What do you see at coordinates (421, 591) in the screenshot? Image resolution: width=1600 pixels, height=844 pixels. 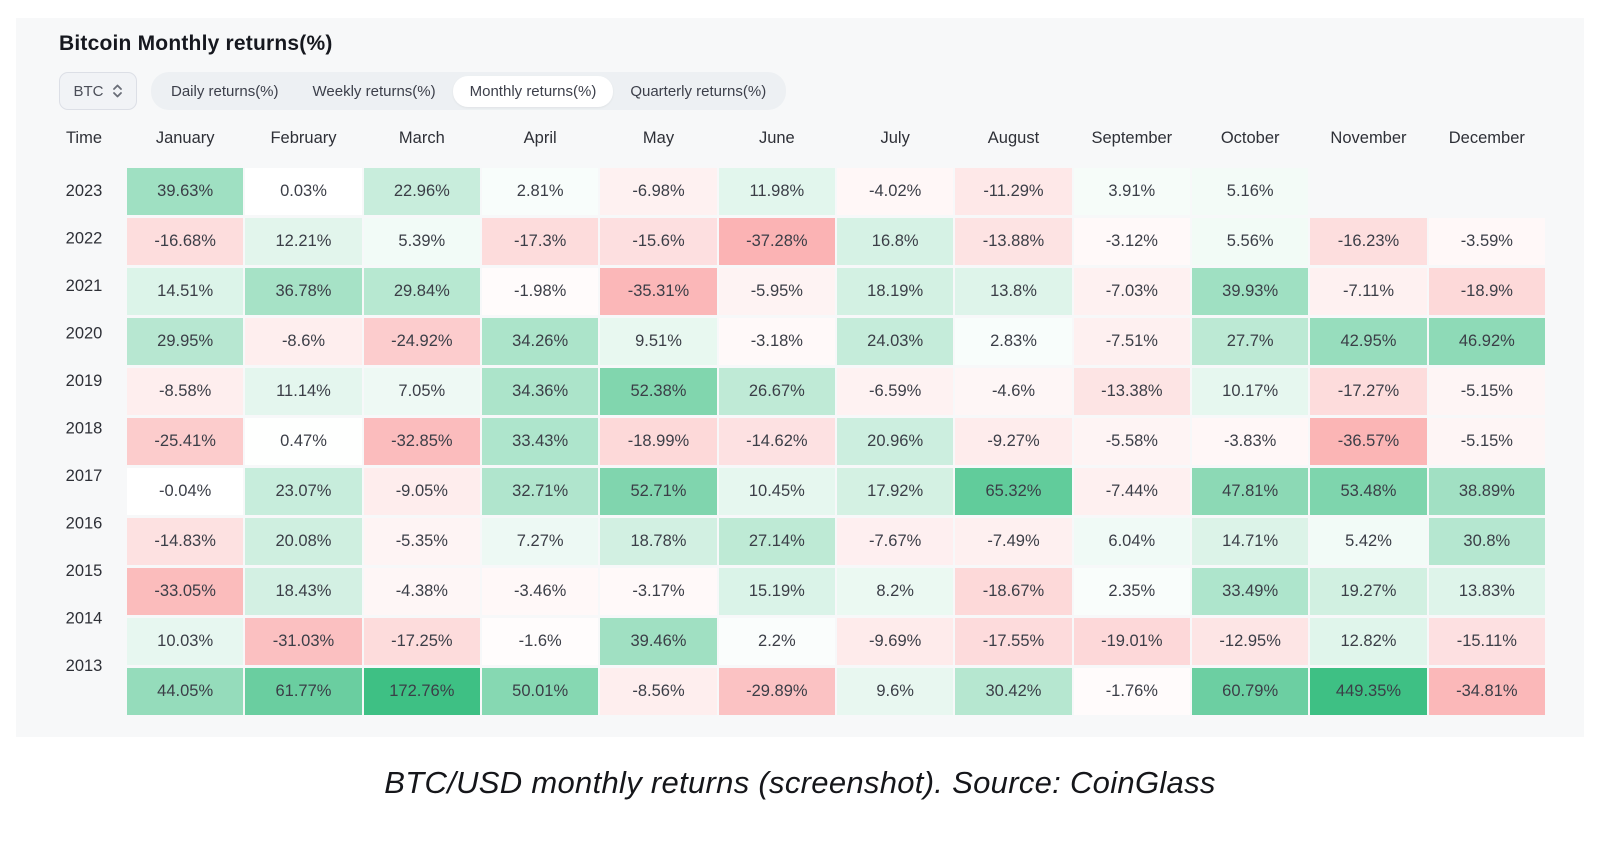 I see `return-cell: -4.38%` at bounding box center [421, 591].